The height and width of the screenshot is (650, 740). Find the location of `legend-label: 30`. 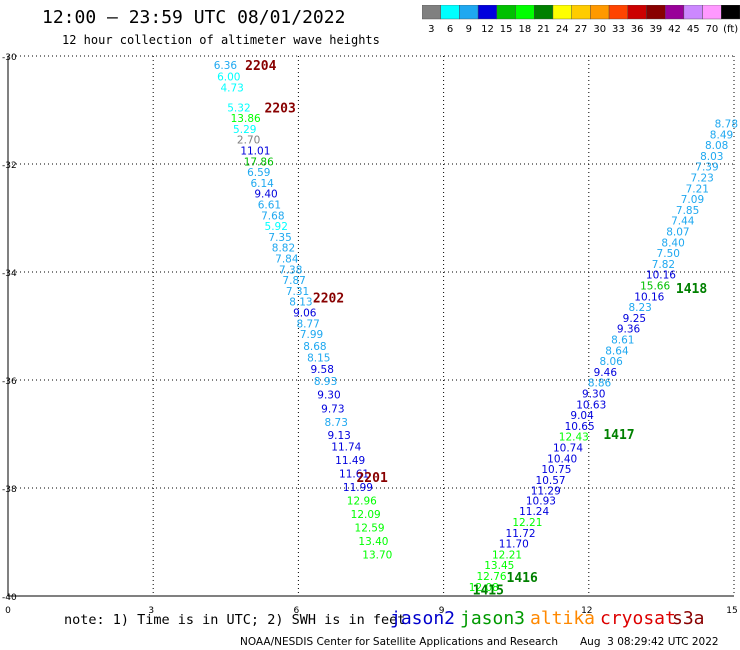

legend-label: 30 is located at coordinates (599, 29).